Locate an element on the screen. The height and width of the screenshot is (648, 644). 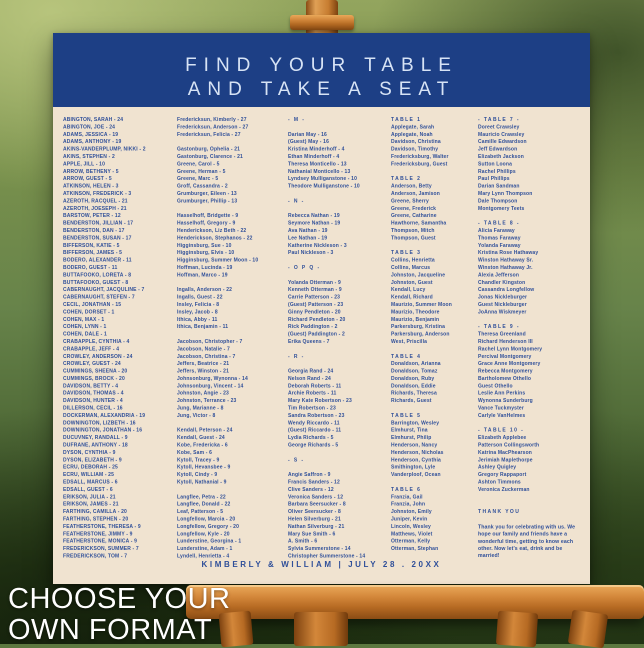
guest-entry: Gregory Rappaport is located at coordinates (502, 475).